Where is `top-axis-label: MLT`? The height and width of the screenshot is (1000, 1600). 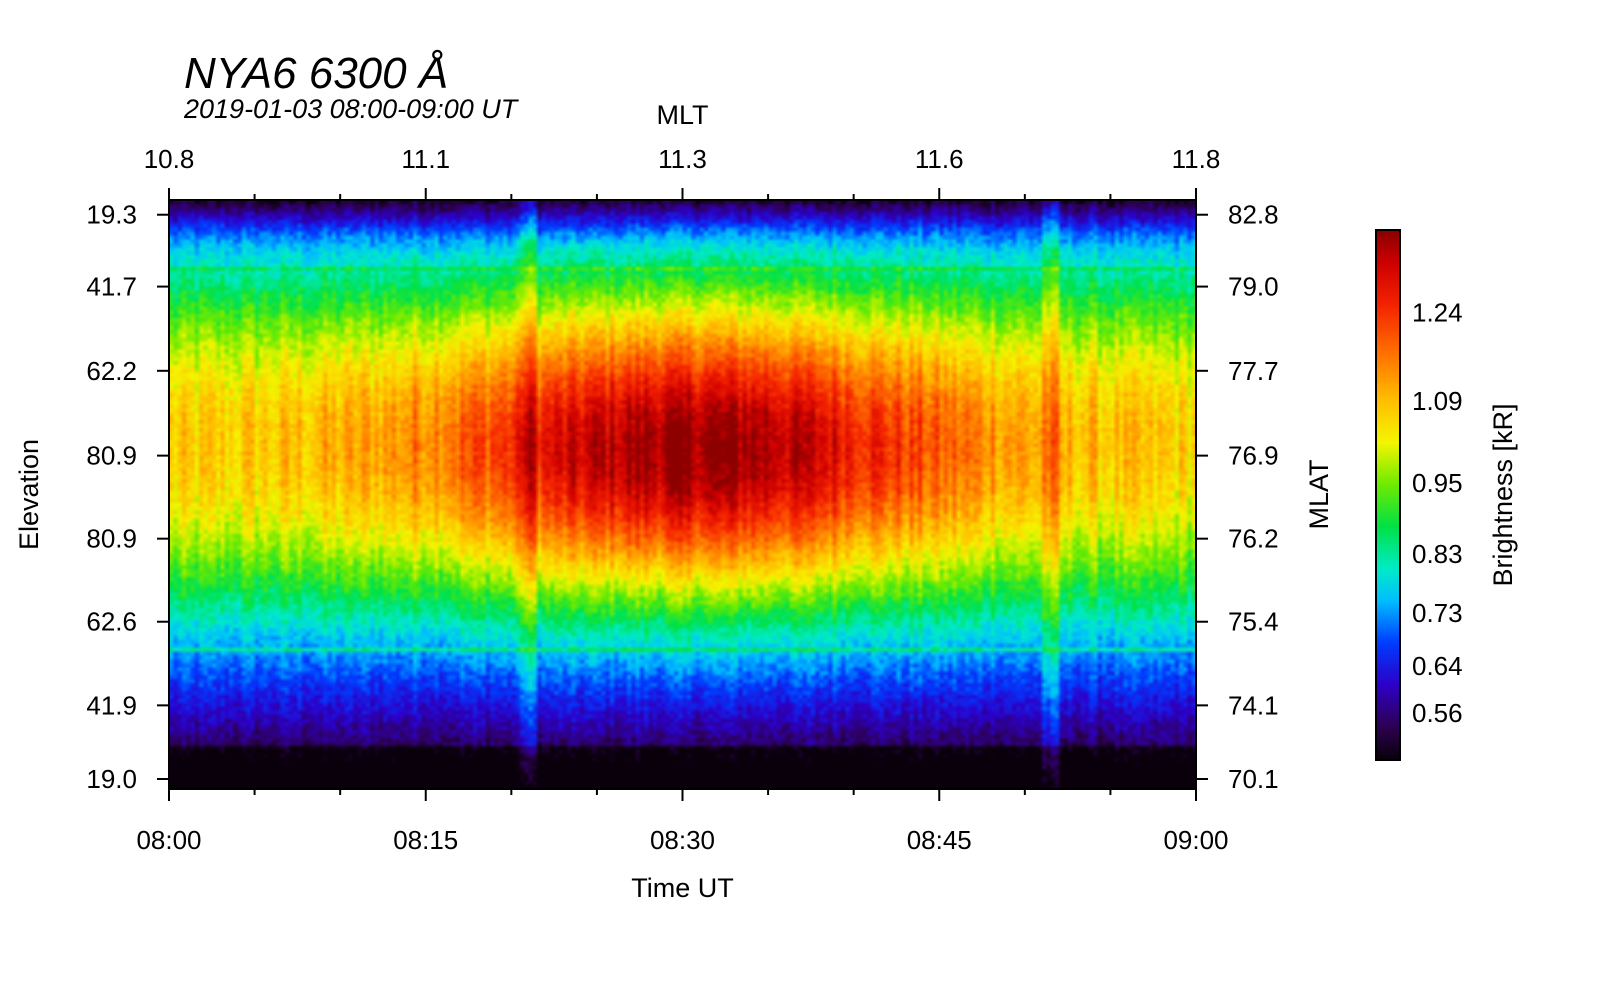
top-axis-label: MLT is located at coordinates (683, 115).